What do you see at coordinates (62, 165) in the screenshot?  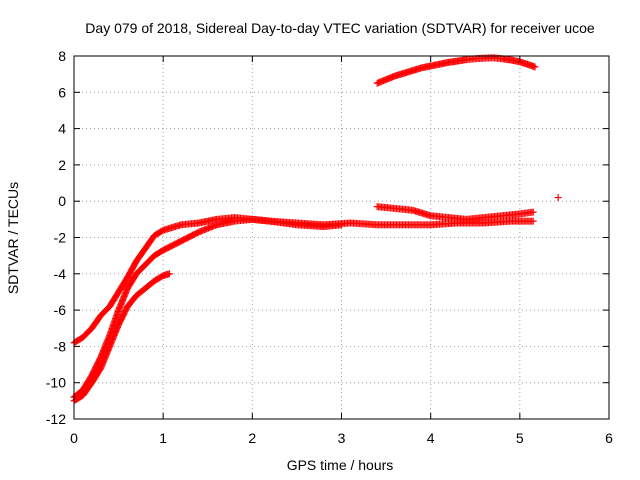 I see `y-tick-label: 2` at bounding box center [62, 165].